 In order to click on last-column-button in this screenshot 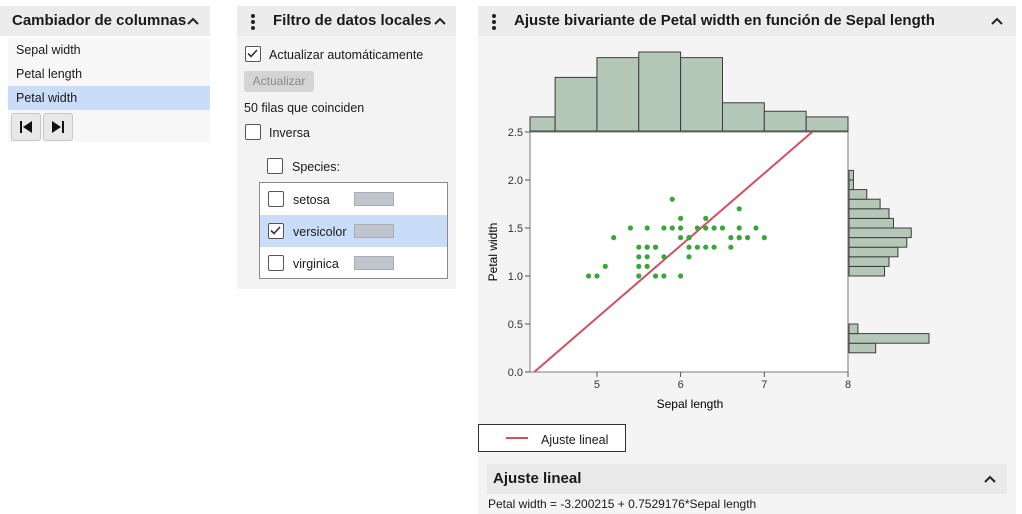, I will do `click(58, 127)`.